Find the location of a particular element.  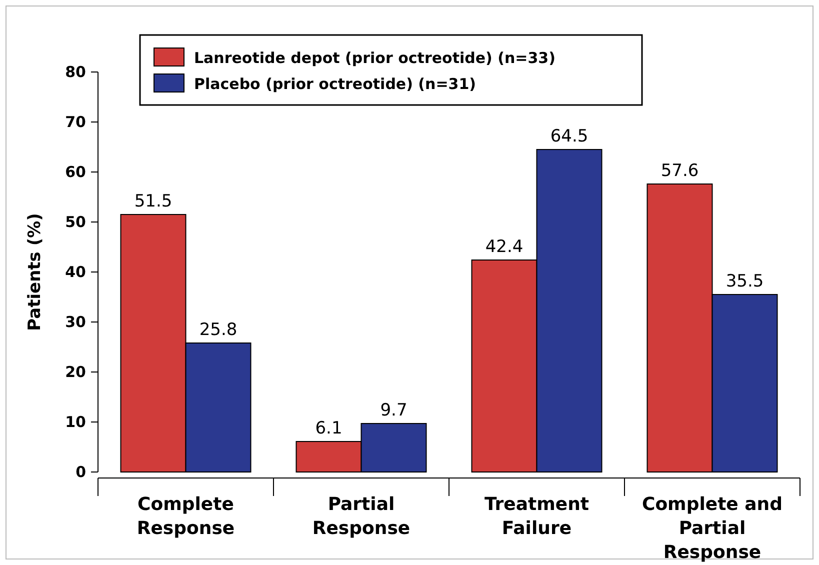

data-label: 25.8 is located at coordinates (218, 330).